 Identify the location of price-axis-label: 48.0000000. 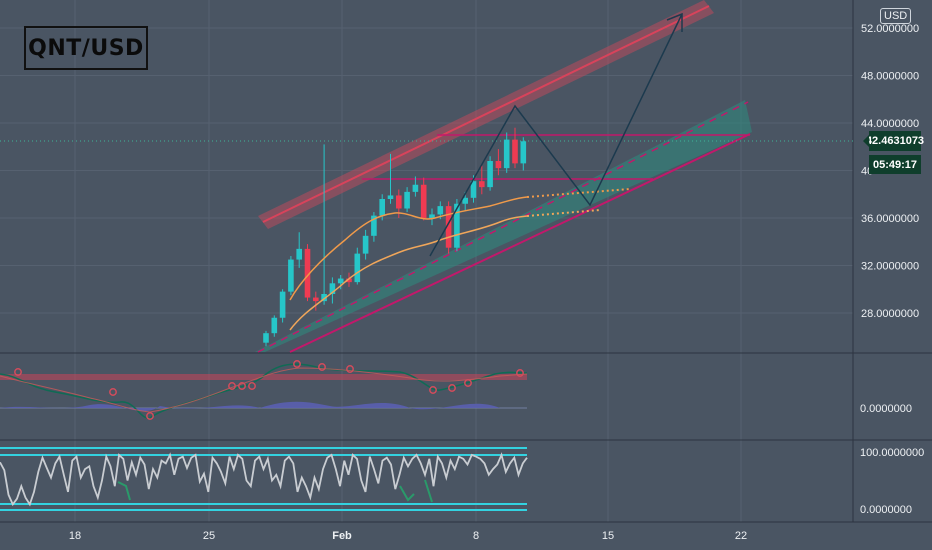
(890, 77).